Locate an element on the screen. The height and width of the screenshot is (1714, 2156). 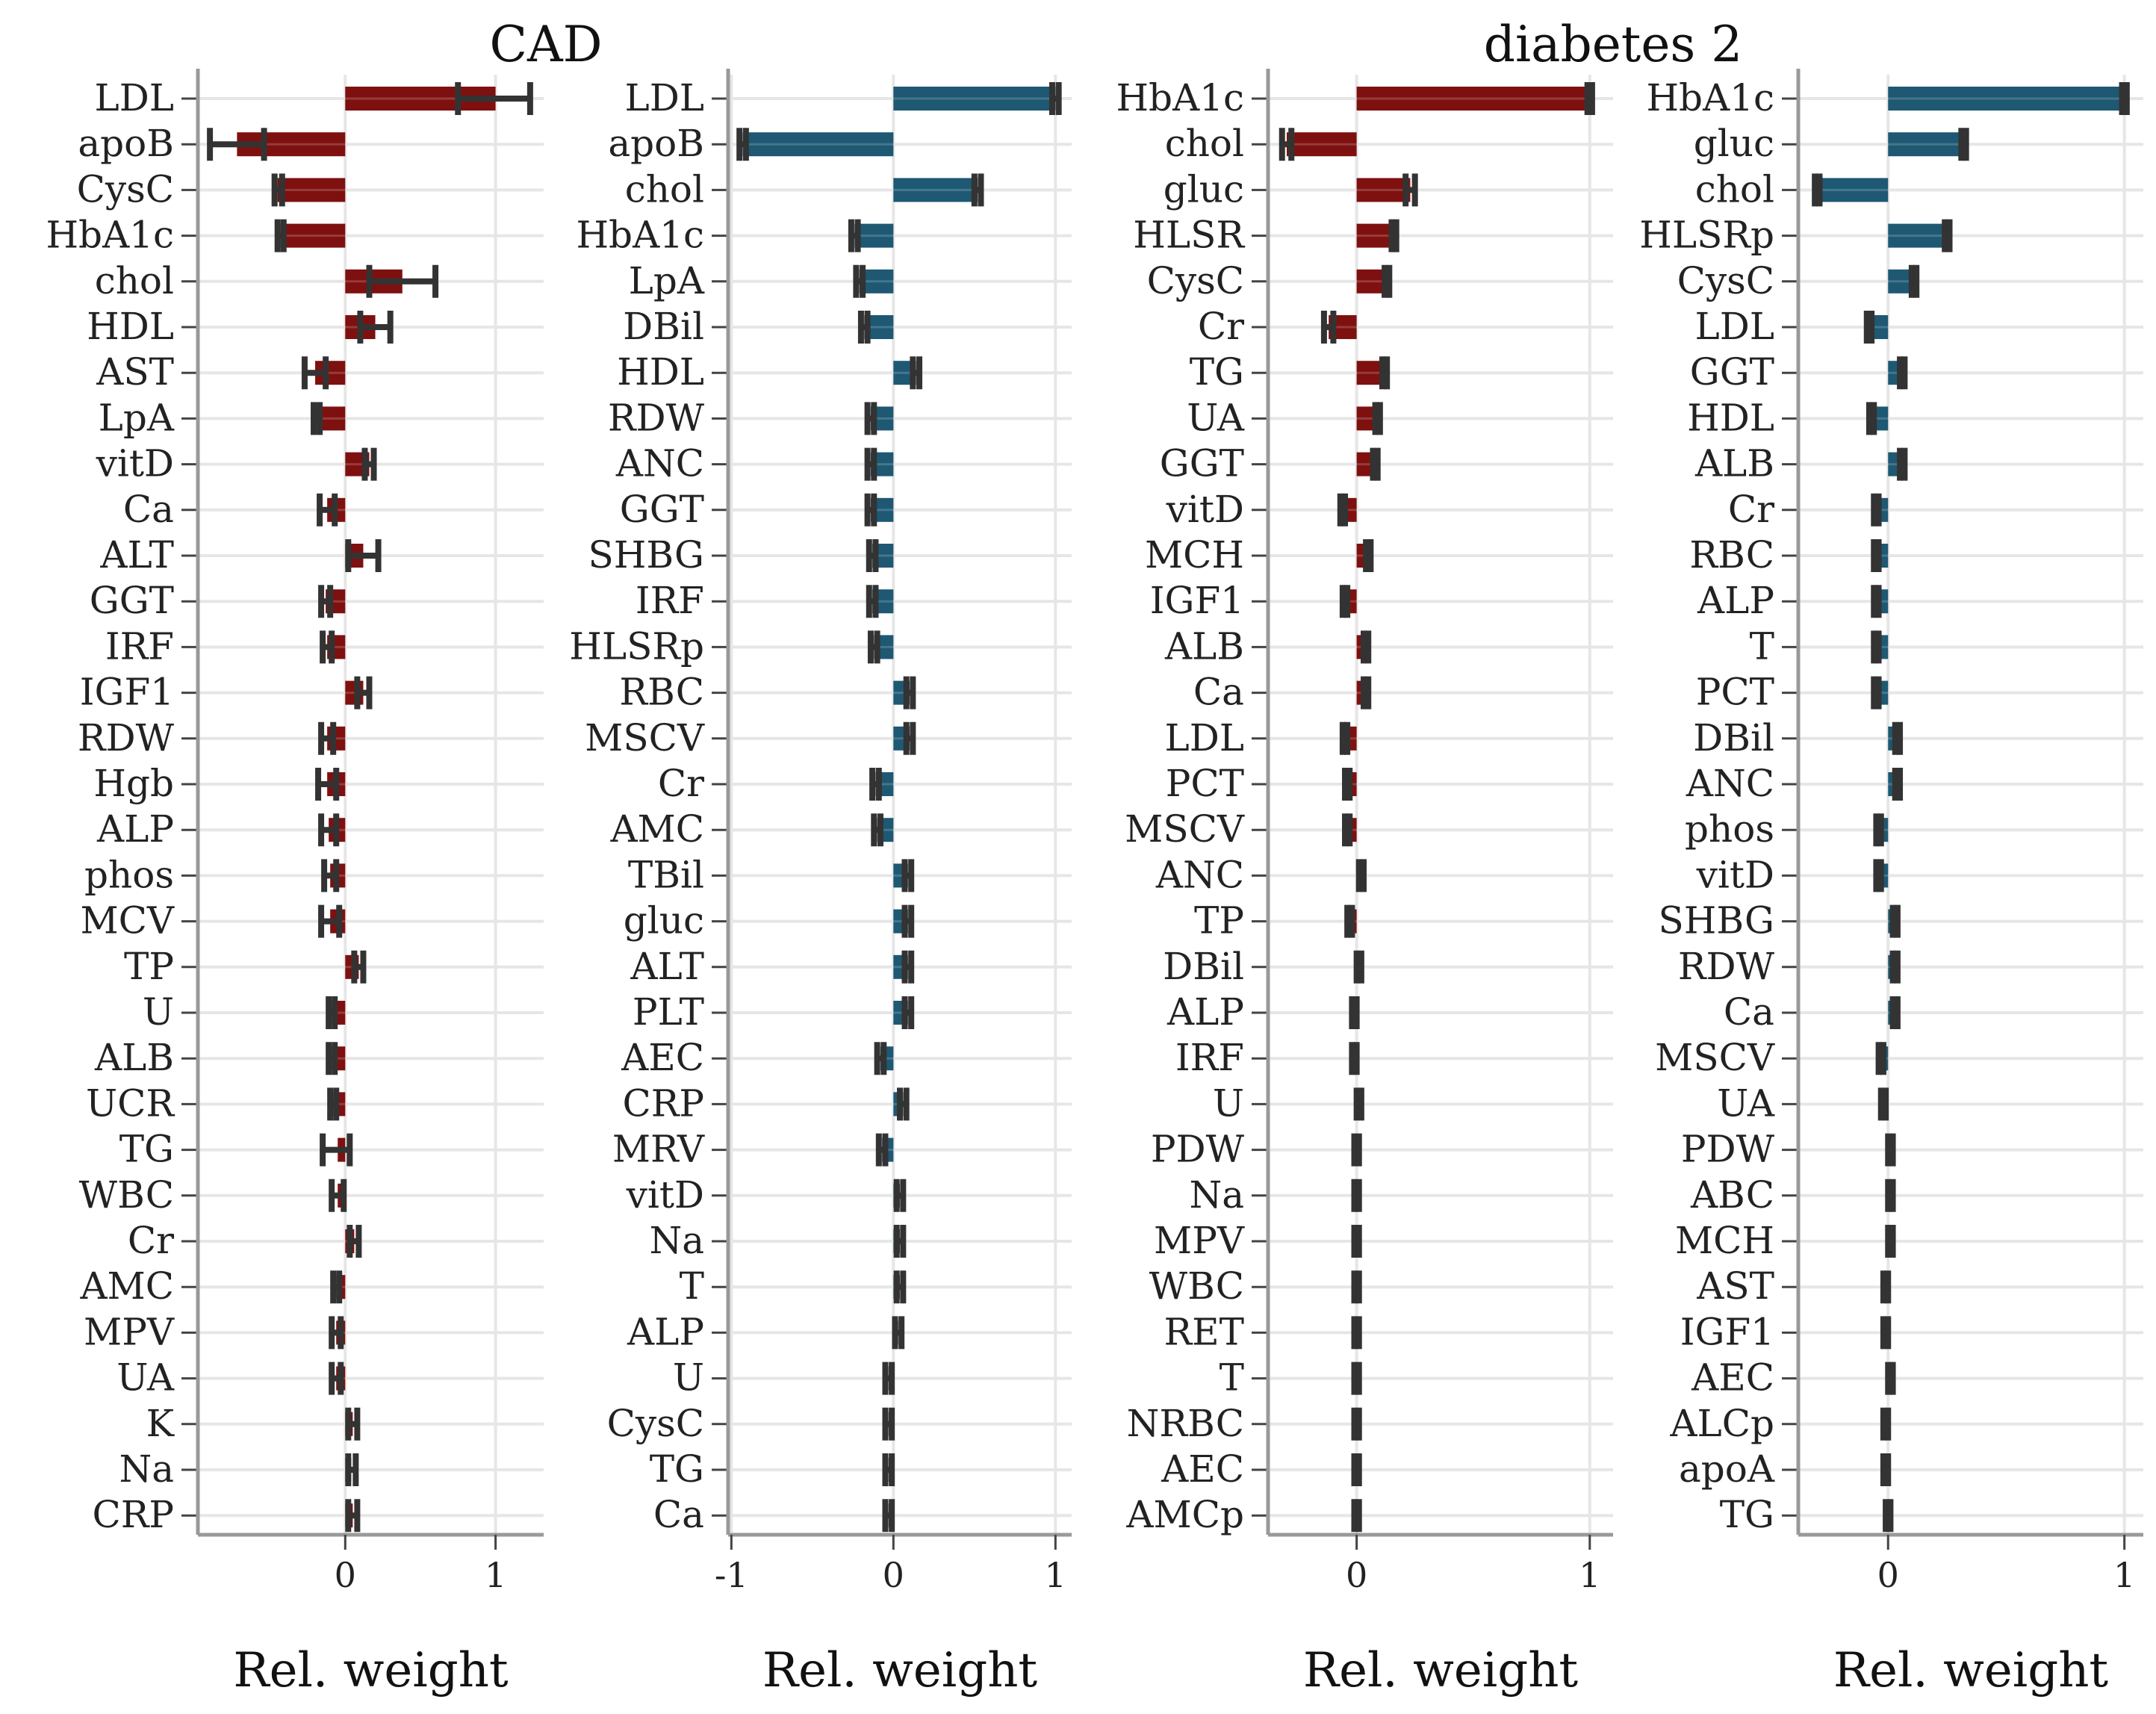
category-label: UCR is located at coordinates (130, 1103).